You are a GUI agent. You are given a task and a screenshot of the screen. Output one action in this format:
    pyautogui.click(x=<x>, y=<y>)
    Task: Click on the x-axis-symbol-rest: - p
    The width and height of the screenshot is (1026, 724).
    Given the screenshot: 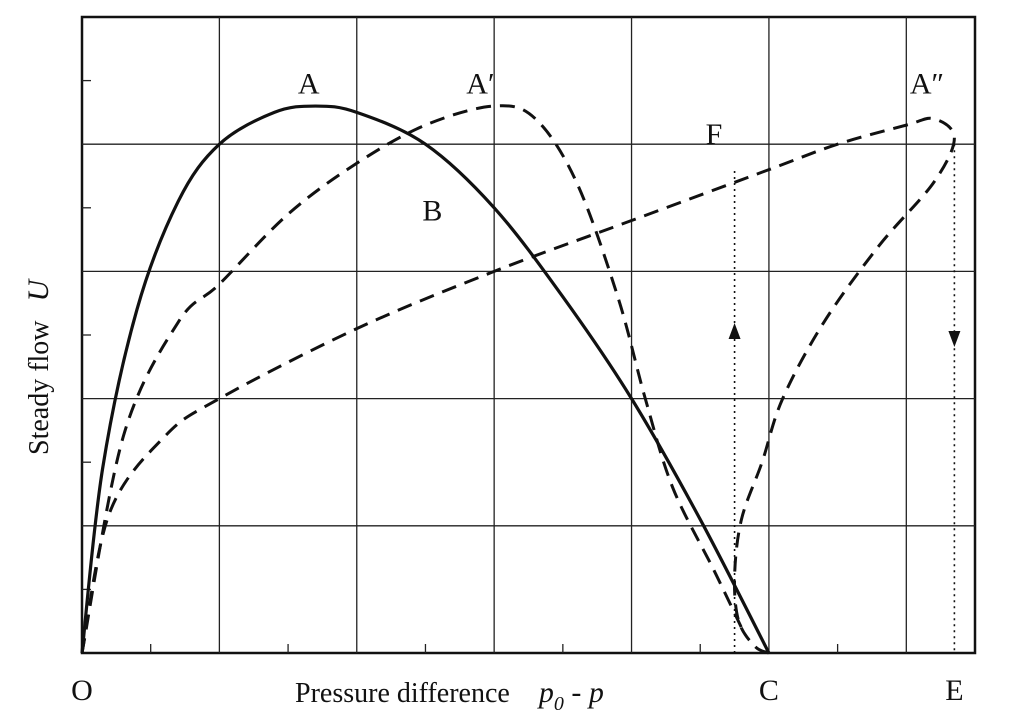 What is the action you would take?
    pyautogui.click(x=584, y=692)
    